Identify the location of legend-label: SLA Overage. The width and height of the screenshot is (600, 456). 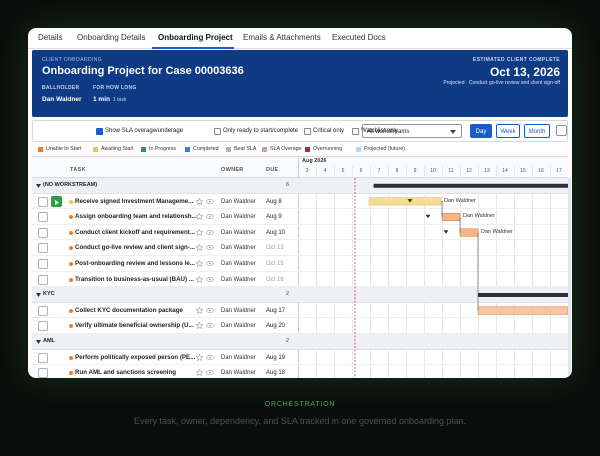
(286, 149).